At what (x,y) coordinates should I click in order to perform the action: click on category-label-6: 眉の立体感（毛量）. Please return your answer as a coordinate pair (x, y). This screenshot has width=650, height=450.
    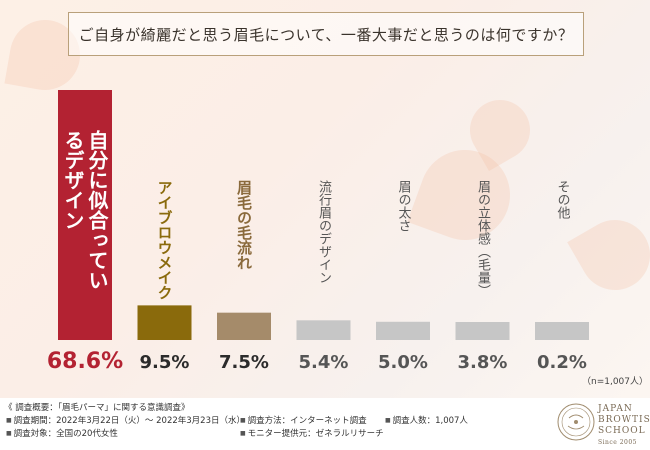
    Looking at the image, I should click on (483, 238).